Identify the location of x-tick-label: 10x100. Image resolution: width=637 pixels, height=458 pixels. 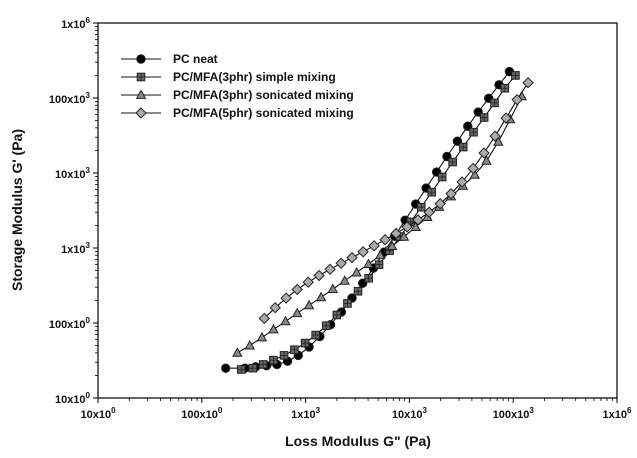
(98, 413).